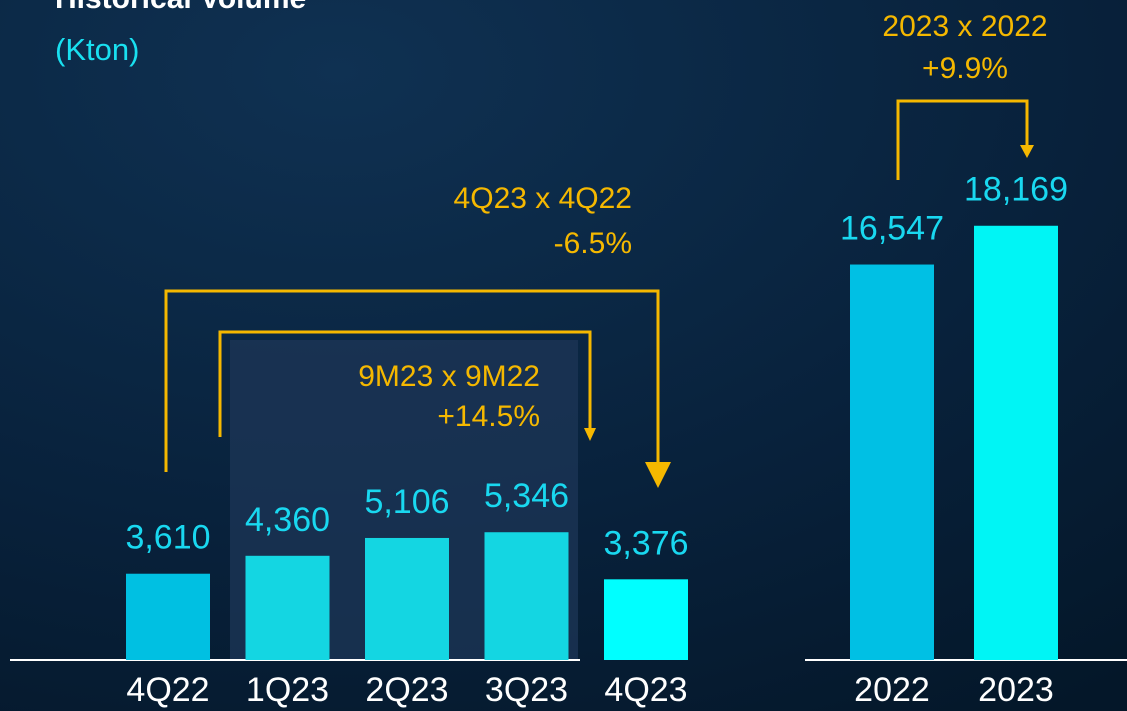 This screenshot has height=711, width=1127. Describe the element at coordinates (1016, 690) in the screenshot. I see `x-tick-label: 2023` at that location.